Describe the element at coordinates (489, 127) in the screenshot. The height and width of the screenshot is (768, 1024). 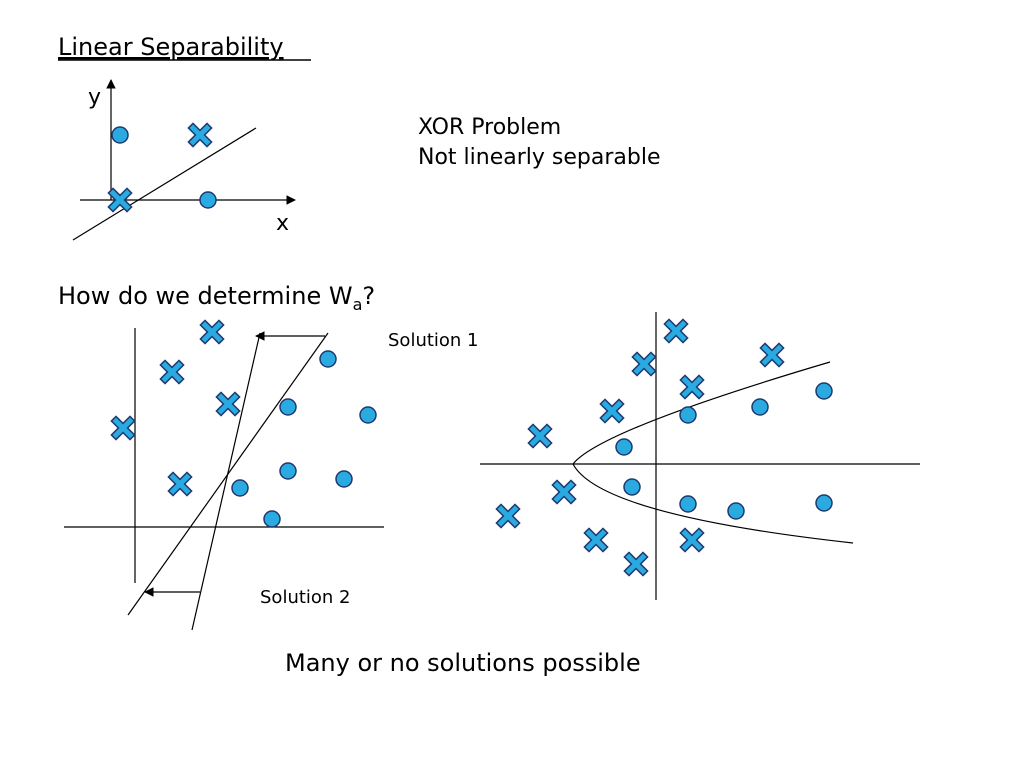
I see `note-line: XOR Problem` at that location.